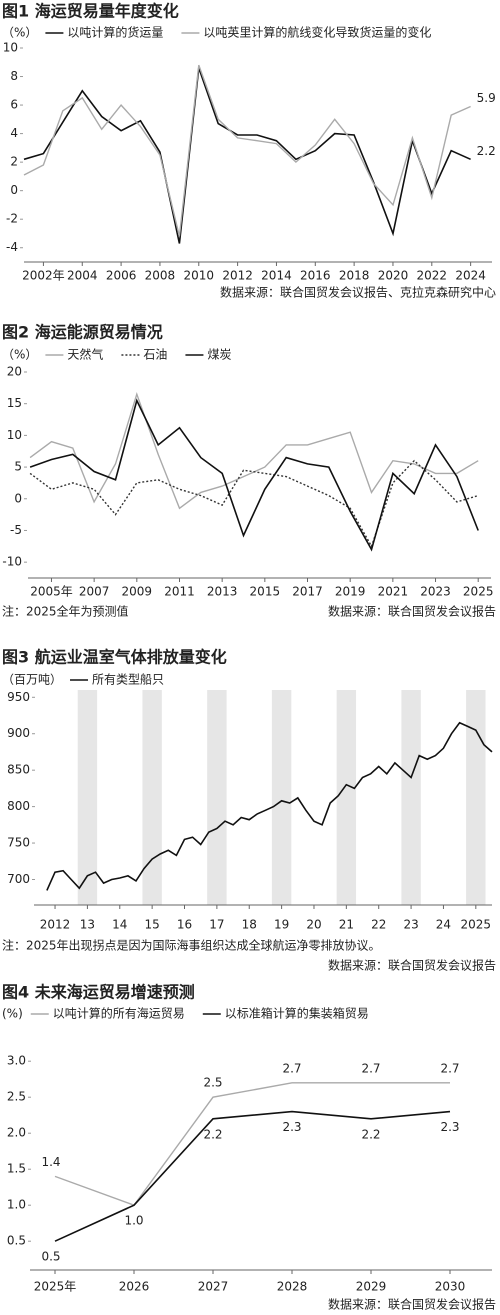 This screenshot has width=500, height=1315. I want to click on x-tick-label: 2023, so click(435, 592).